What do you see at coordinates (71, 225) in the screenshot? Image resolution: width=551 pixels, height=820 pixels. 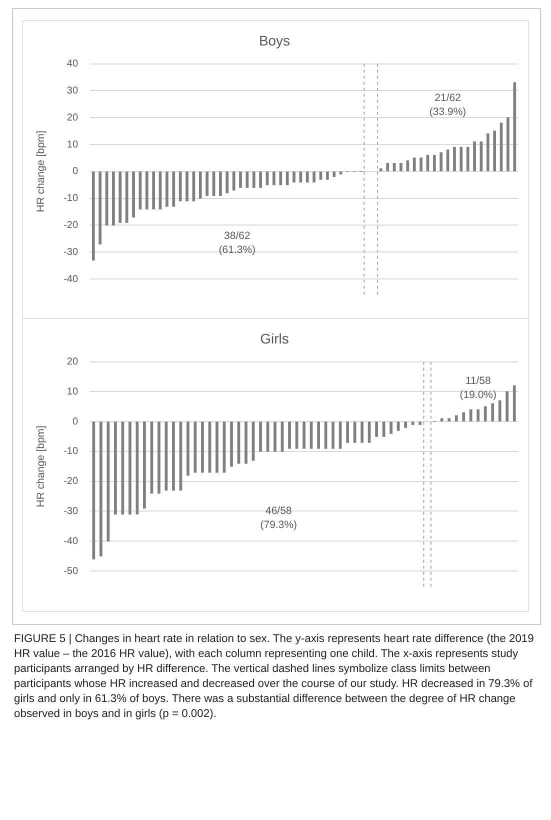 I see `y-tick-label: -20` at bounding box center [71, 225].